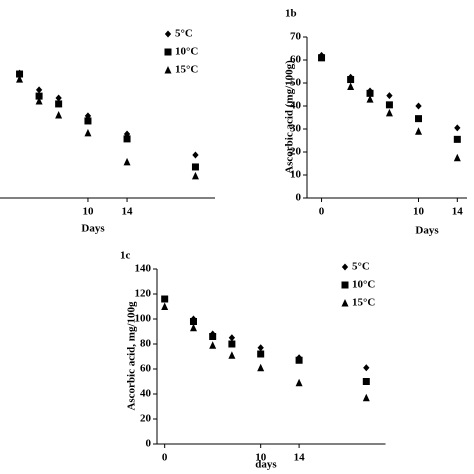 The width and height of the screenshot is (474, 474). I want to click on y-tick-label: 10, so click(296, 175).